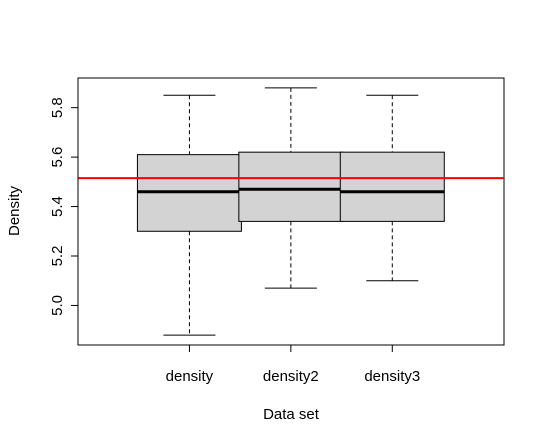 This screenshot has height=443, width=545. What do you see at coordinates (57, 305) in the screenshot?
I see `y-tick-label: 5.0` at bounding box center [57, 305].